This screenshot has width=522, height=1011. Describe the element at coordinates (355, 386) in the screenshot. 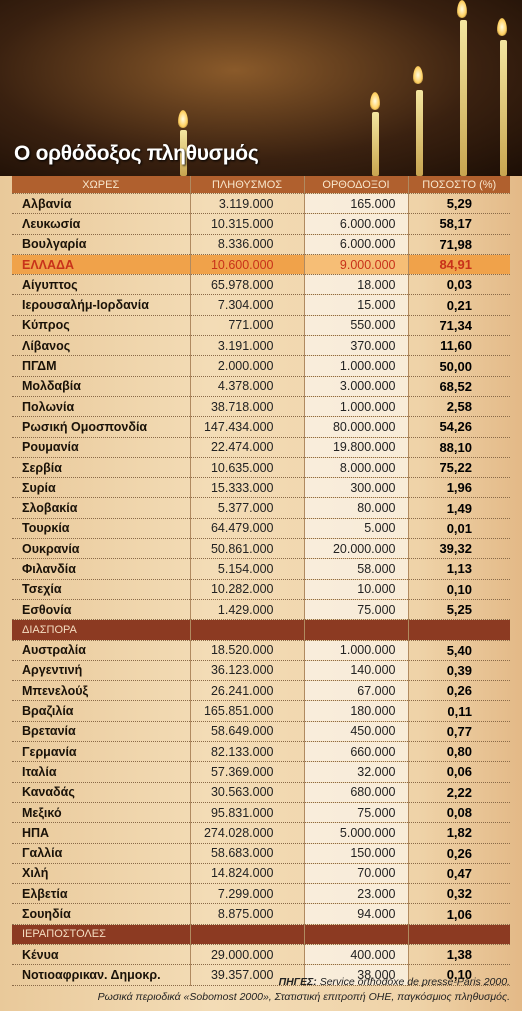

I see `table-cell: 3.000.000` at that location.